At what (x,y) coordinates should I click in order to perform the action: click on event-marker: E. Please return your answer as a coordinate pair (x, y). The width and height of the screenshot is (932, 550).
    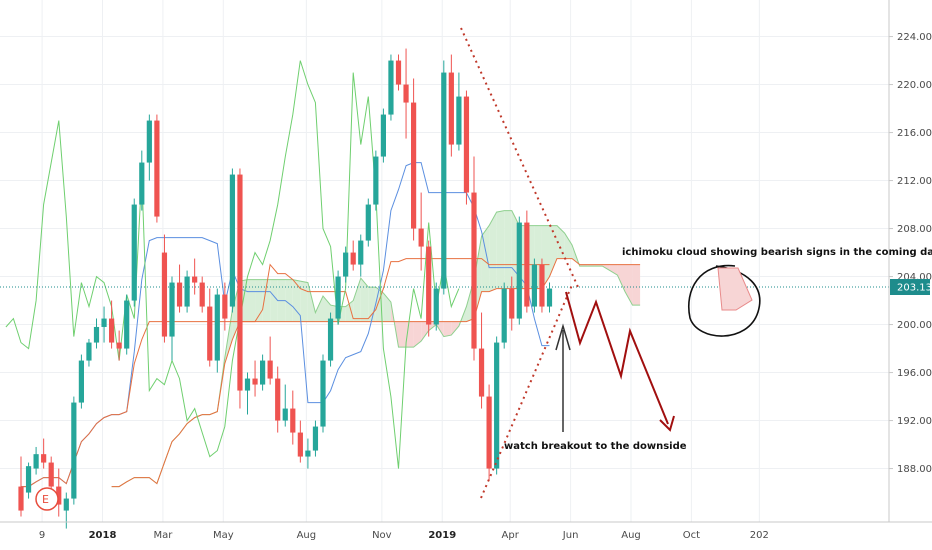
    Looking at the image, I should click on (47, 499).